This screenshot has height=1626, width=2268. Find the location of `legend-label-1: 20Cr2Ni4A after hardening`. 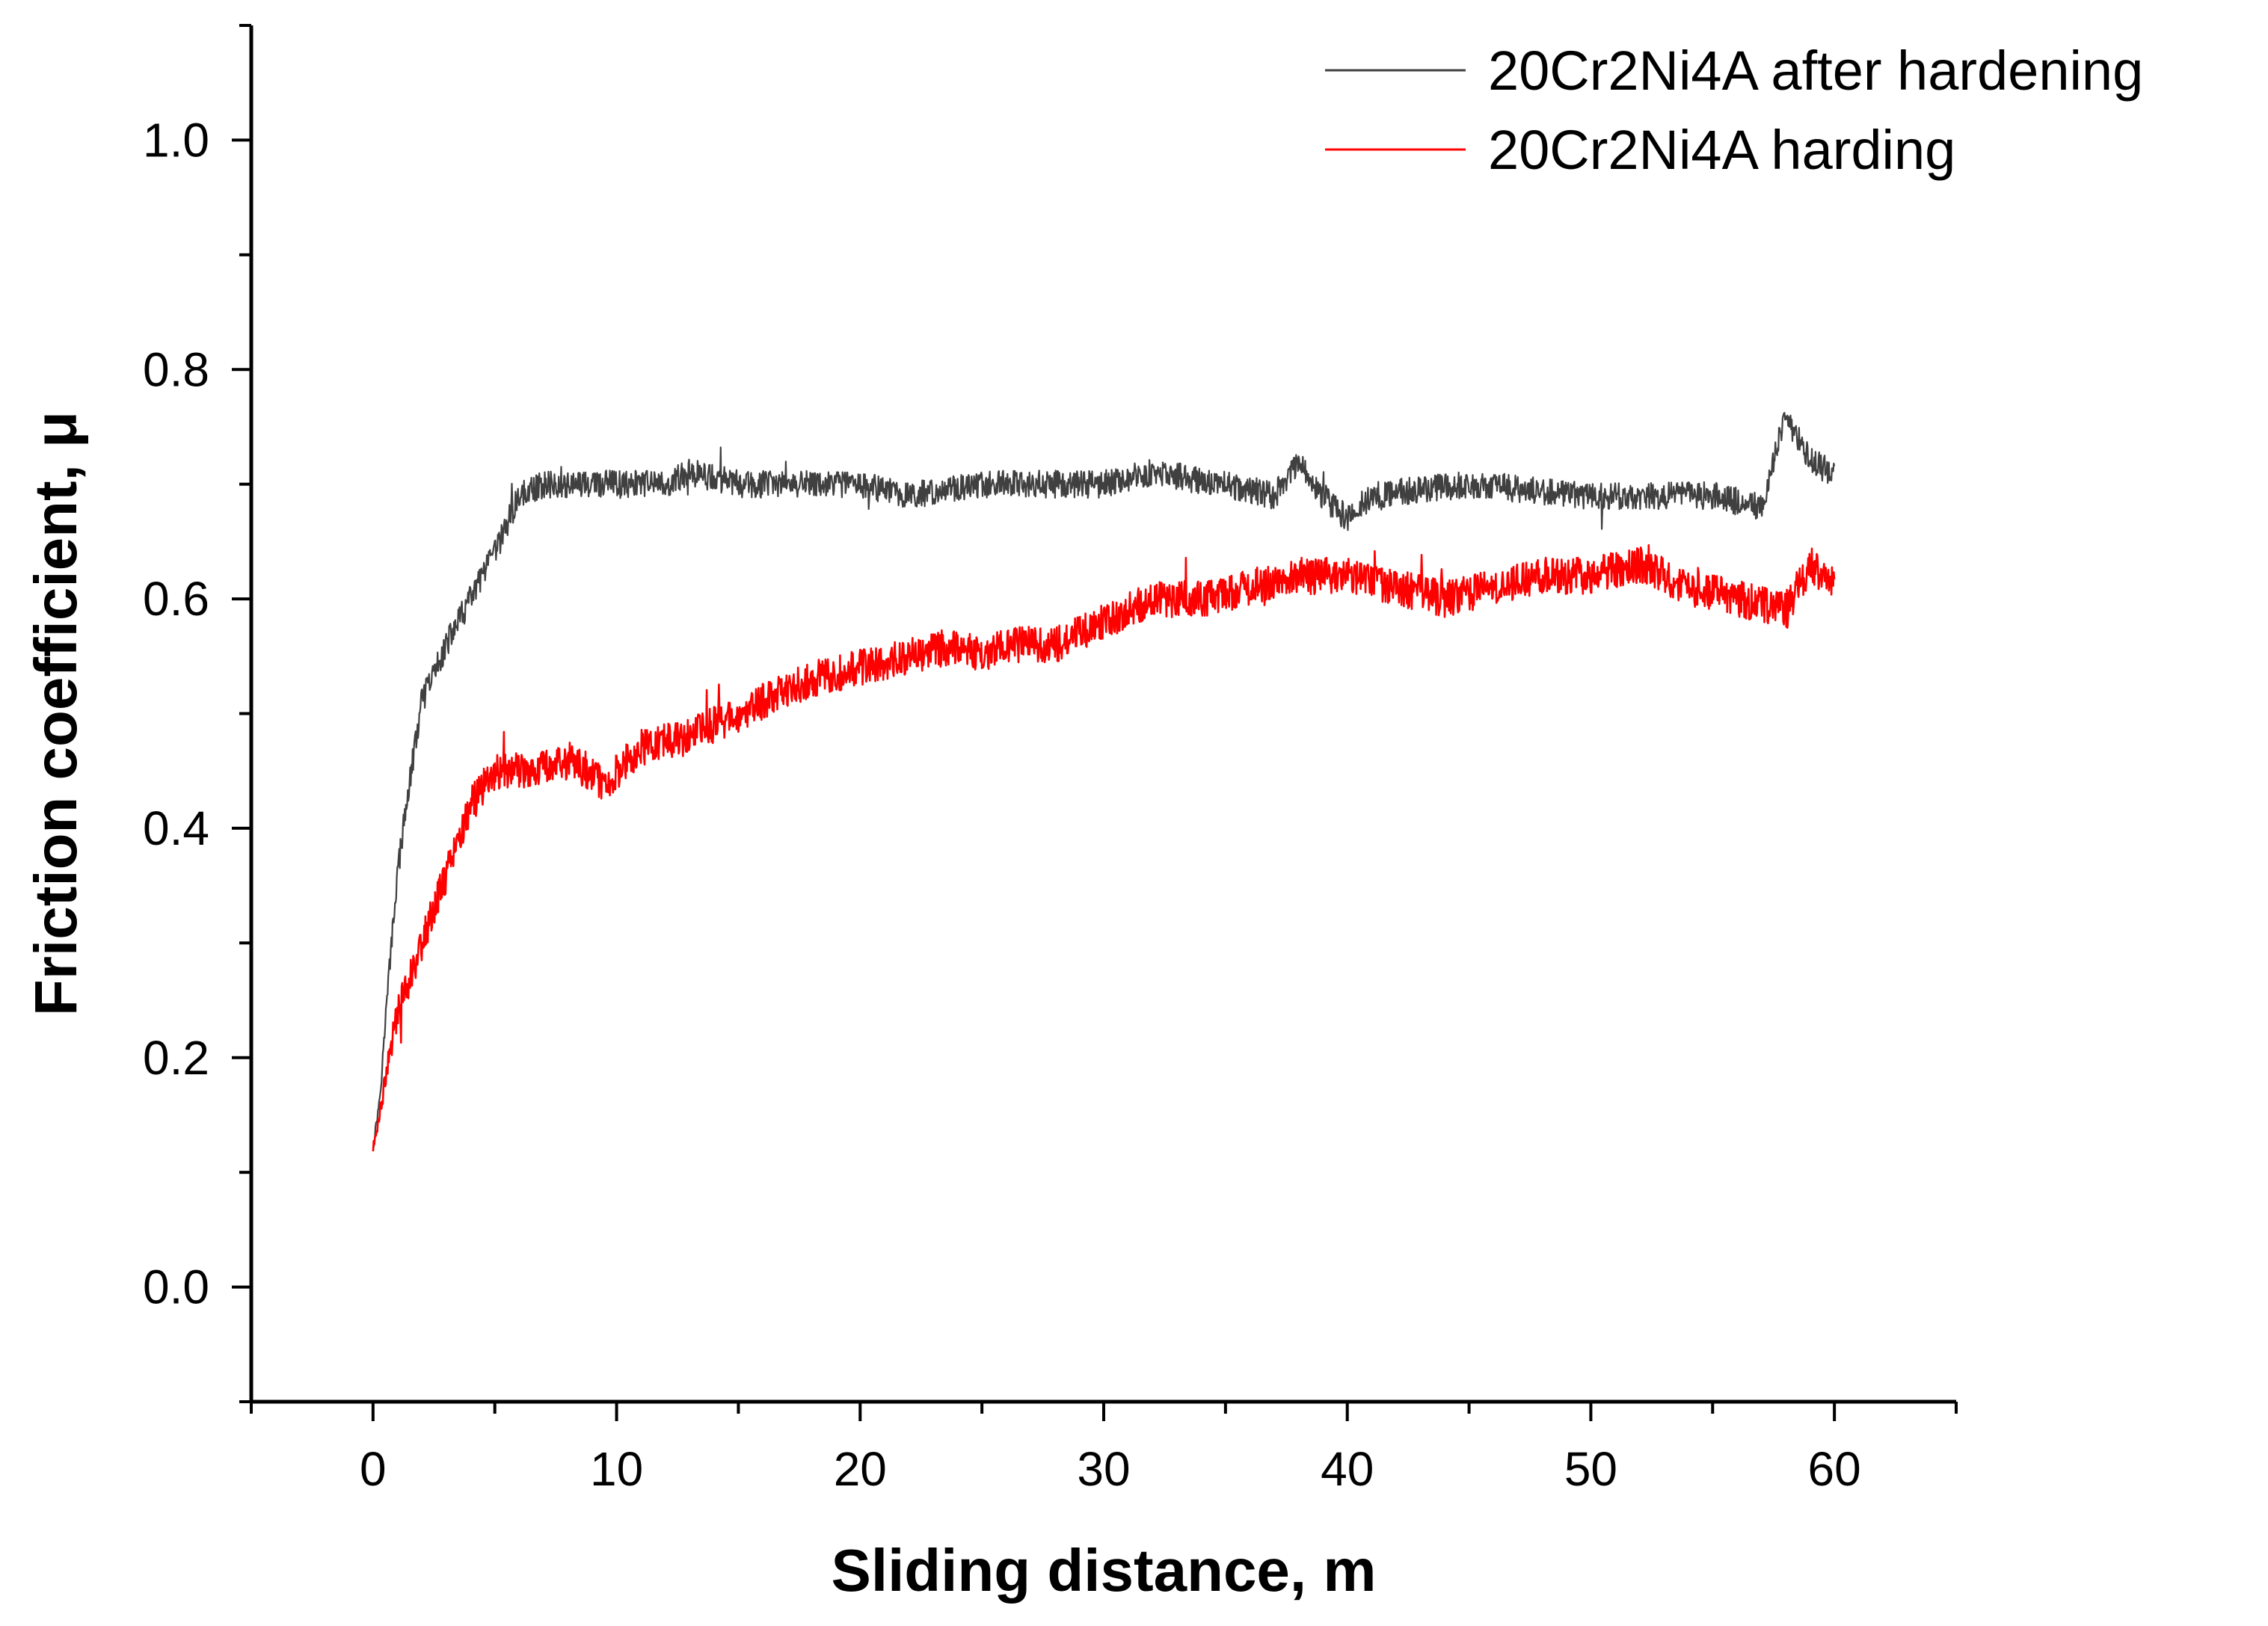

legend-label-1: 20Cr2Ni4A after hardening is located at coordinates (1815, 71).